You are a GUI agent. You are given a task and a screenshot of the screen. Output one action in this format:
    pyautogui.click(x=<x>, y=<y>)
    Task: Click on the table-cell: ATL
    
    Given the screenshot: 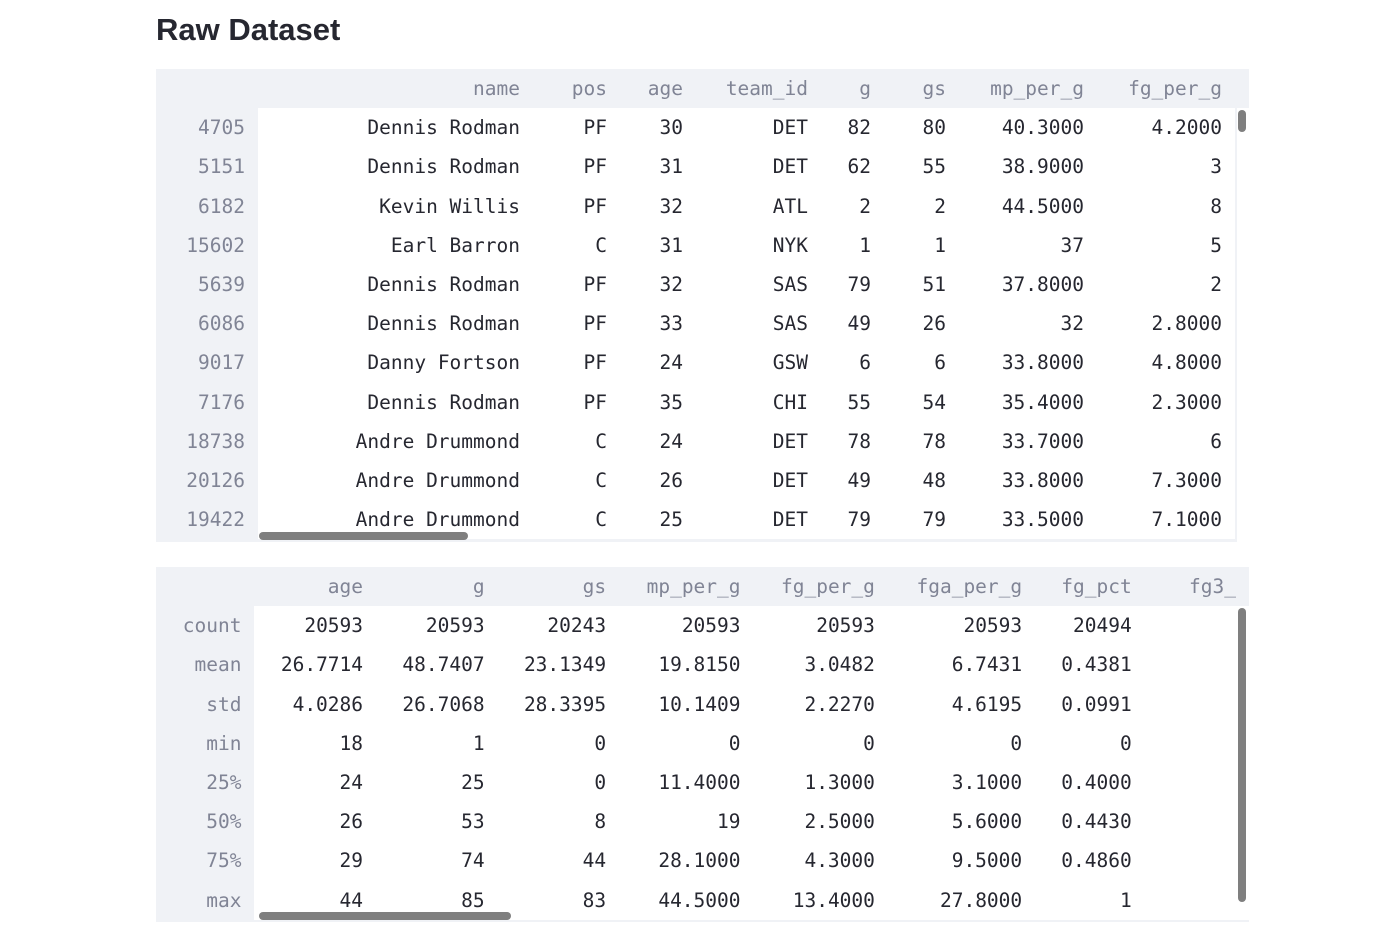 What is the action you would take?
    pyautogui.click(x=758, y=206)
    